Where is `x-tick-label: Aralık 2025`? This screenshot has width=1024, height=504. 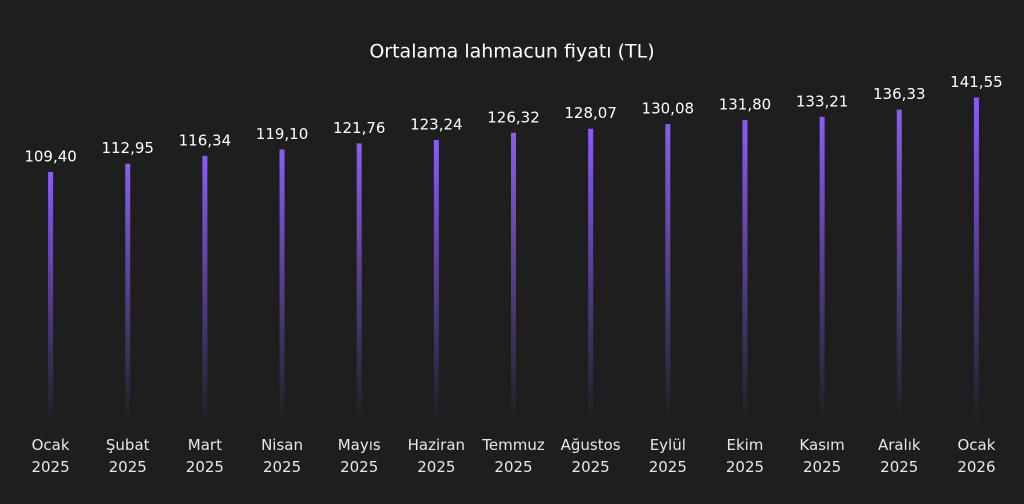
x-tick-label: Aralık 2025 is located at coordinates (899, 456).